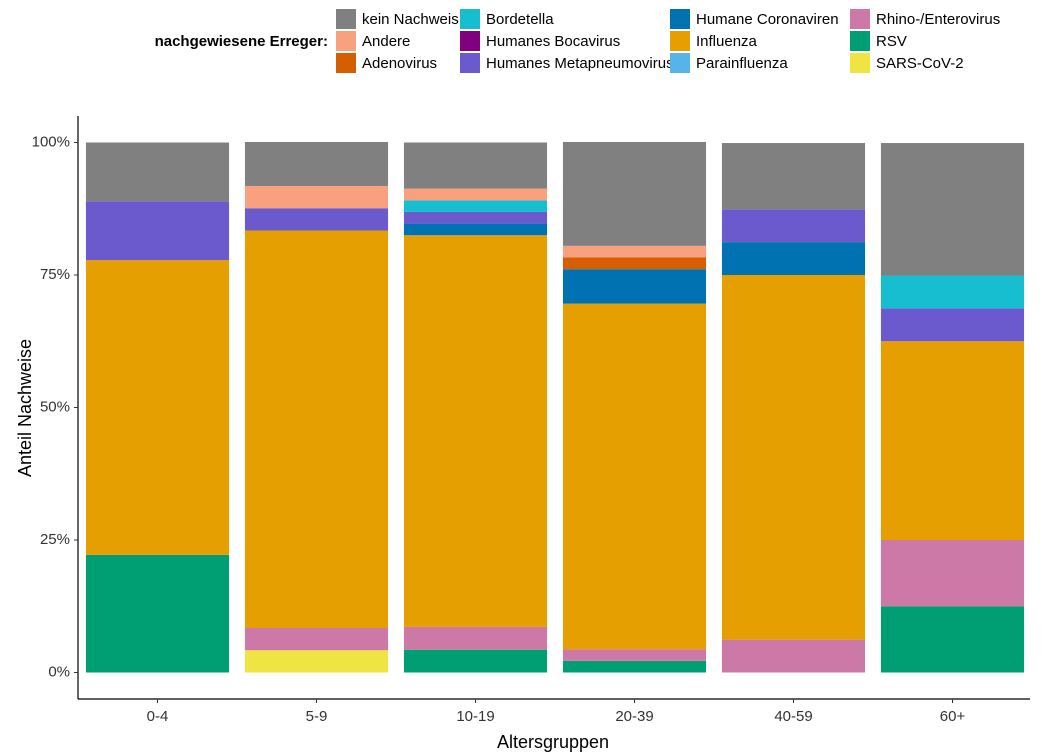 The width and height of the screenshot is (1048, 756). What do you see at coordinates (55, 539) in the screenshot?
I see `y-tick-label: 25%` at bounding box center [55, 539].